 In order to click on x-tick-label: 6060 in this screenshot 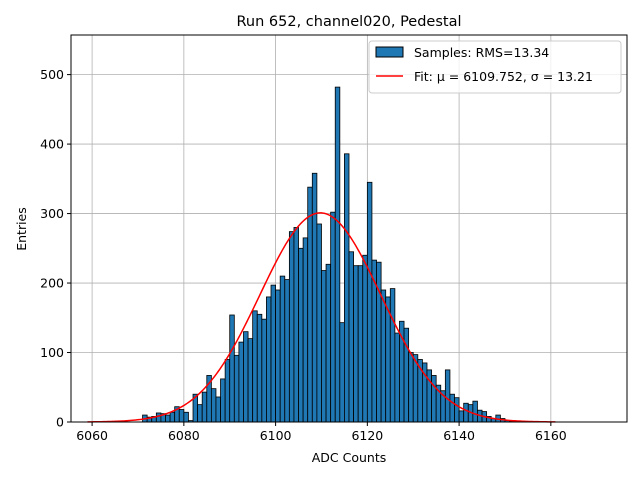, I will do `click(92, 435)`.